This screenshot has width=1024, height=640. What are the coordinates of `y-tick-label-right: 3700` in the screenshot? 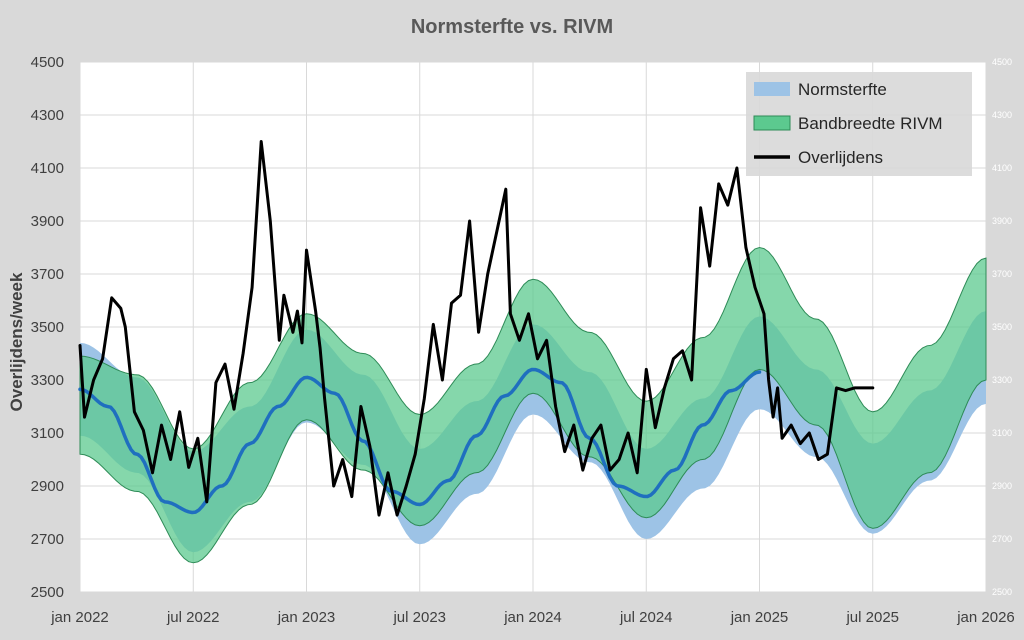 It's located at (1002, 274).